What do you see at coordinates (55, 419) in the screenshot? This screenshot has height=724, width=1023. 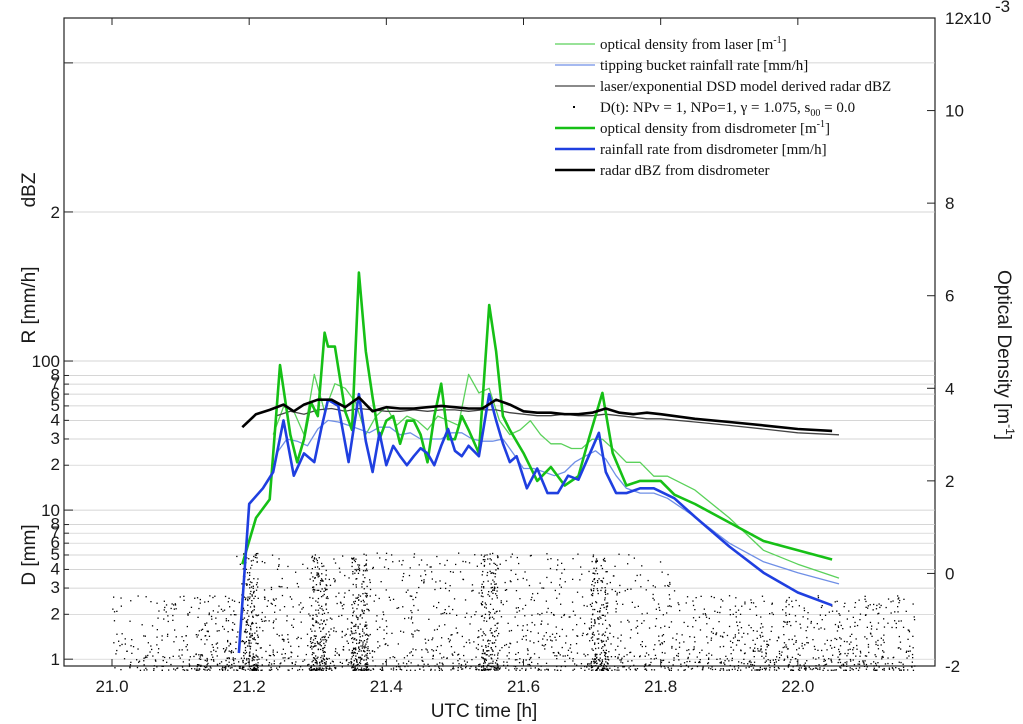 I see `left-tick-label-40: 4` at bounding box center [55, 419].